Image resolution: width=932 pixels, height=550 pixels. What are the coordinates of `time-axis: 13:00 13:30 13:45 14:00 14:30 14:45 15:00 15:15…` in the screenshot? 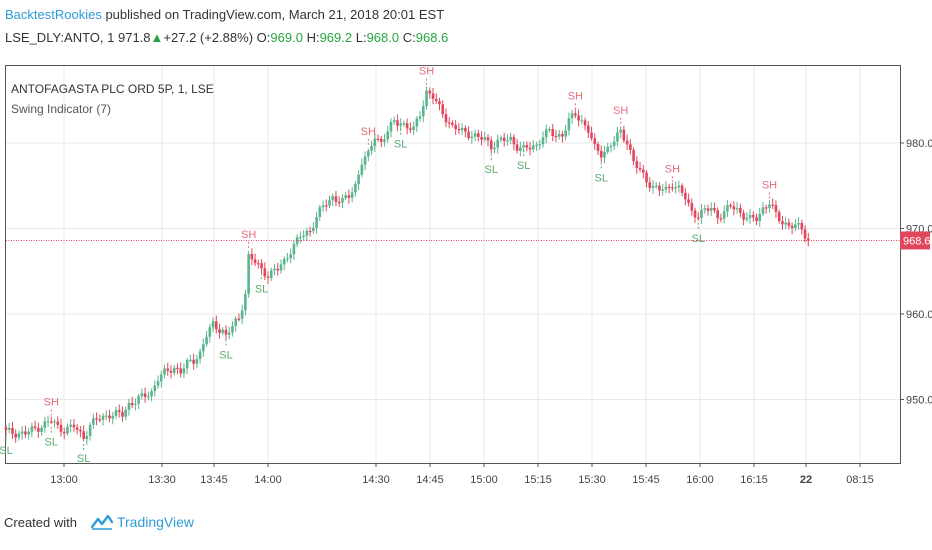 It's located at (462, 474).